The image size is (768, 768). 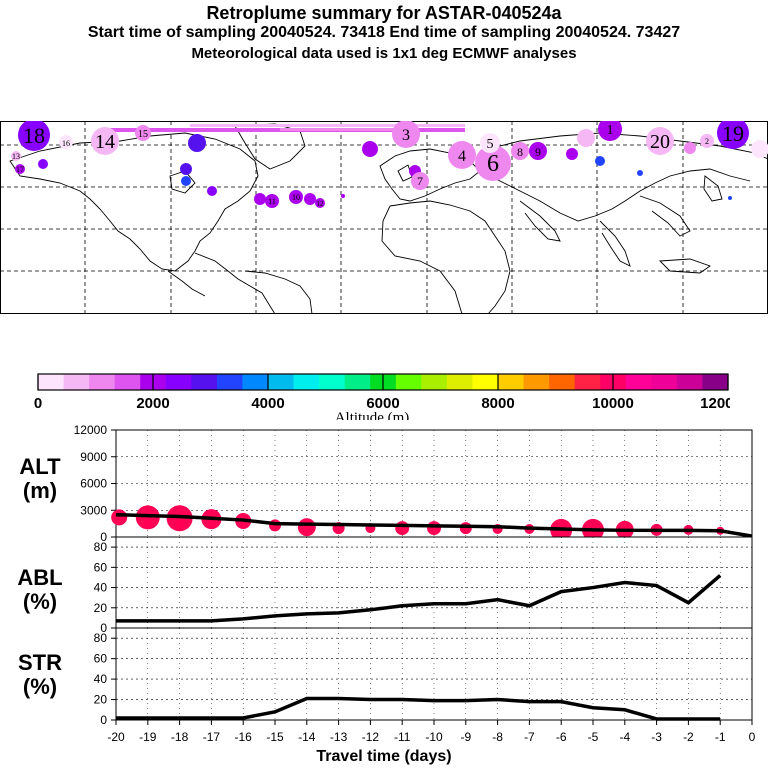 I want to click on x-tick-label: -5, so click(x=593, y=737).